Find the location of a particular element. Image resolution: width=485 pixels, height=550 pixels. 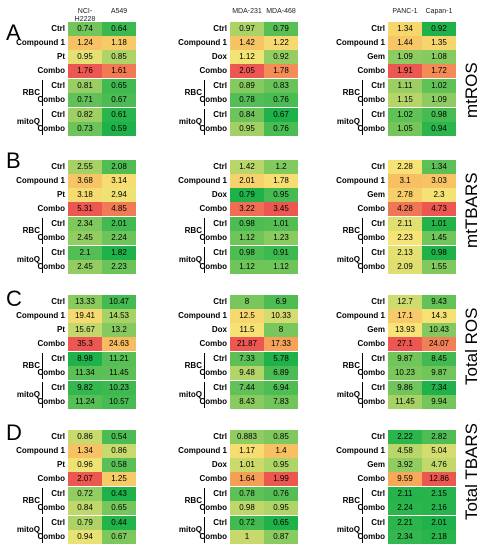

heatmap-cell: 1.42 is located at coordinates (247, 167).